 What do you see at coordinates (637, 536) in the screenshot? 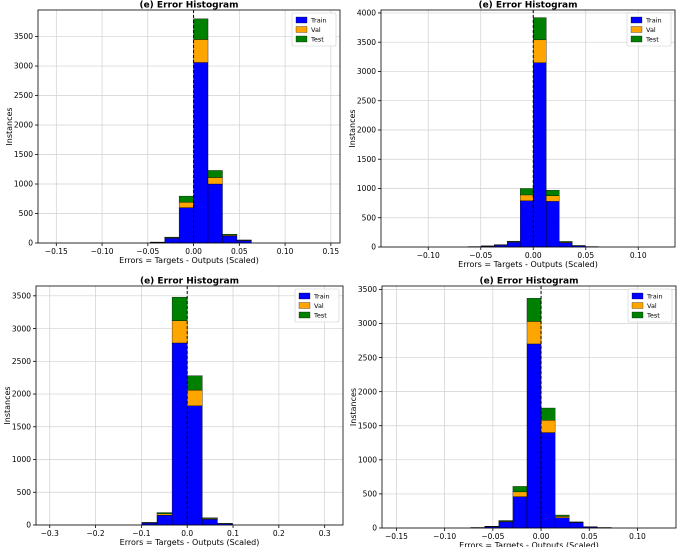
I see `x-tick-label: 0.10` at bounding box center [637, 536].